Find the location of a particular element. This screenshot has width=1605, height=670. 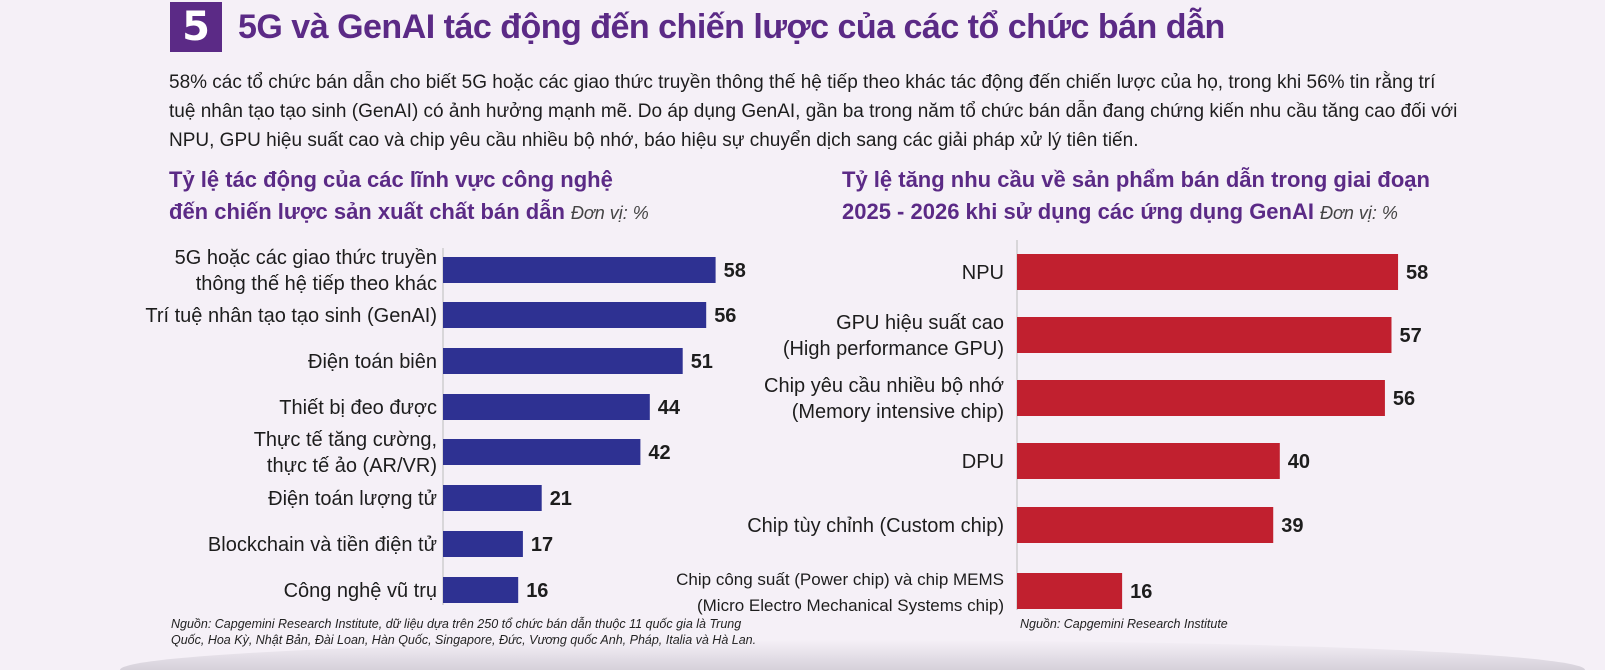

right-chart-value-label: 16 is located at coordinates (1141, 592).